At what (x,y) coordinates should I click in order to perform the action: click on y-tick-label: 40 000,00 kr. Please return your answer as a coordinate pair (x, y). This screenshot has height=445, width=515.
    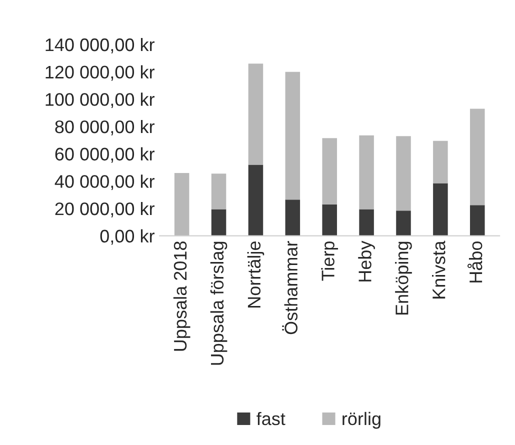
    Looking at the image, I should click on (104, 182).